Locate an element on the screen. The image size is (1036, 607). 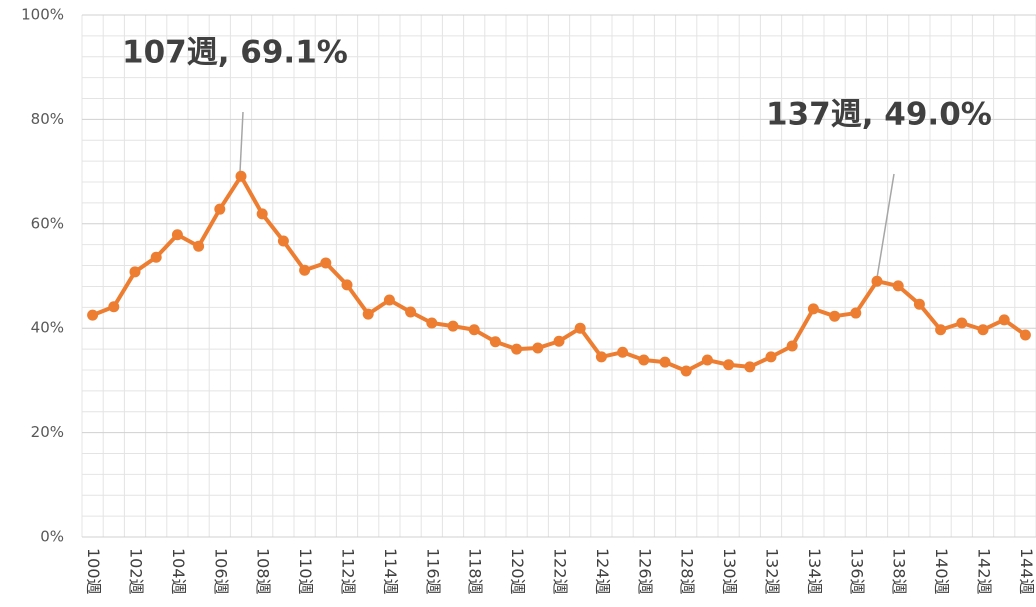
x-tick-label: 130週 is located at coordinates (729, 571).